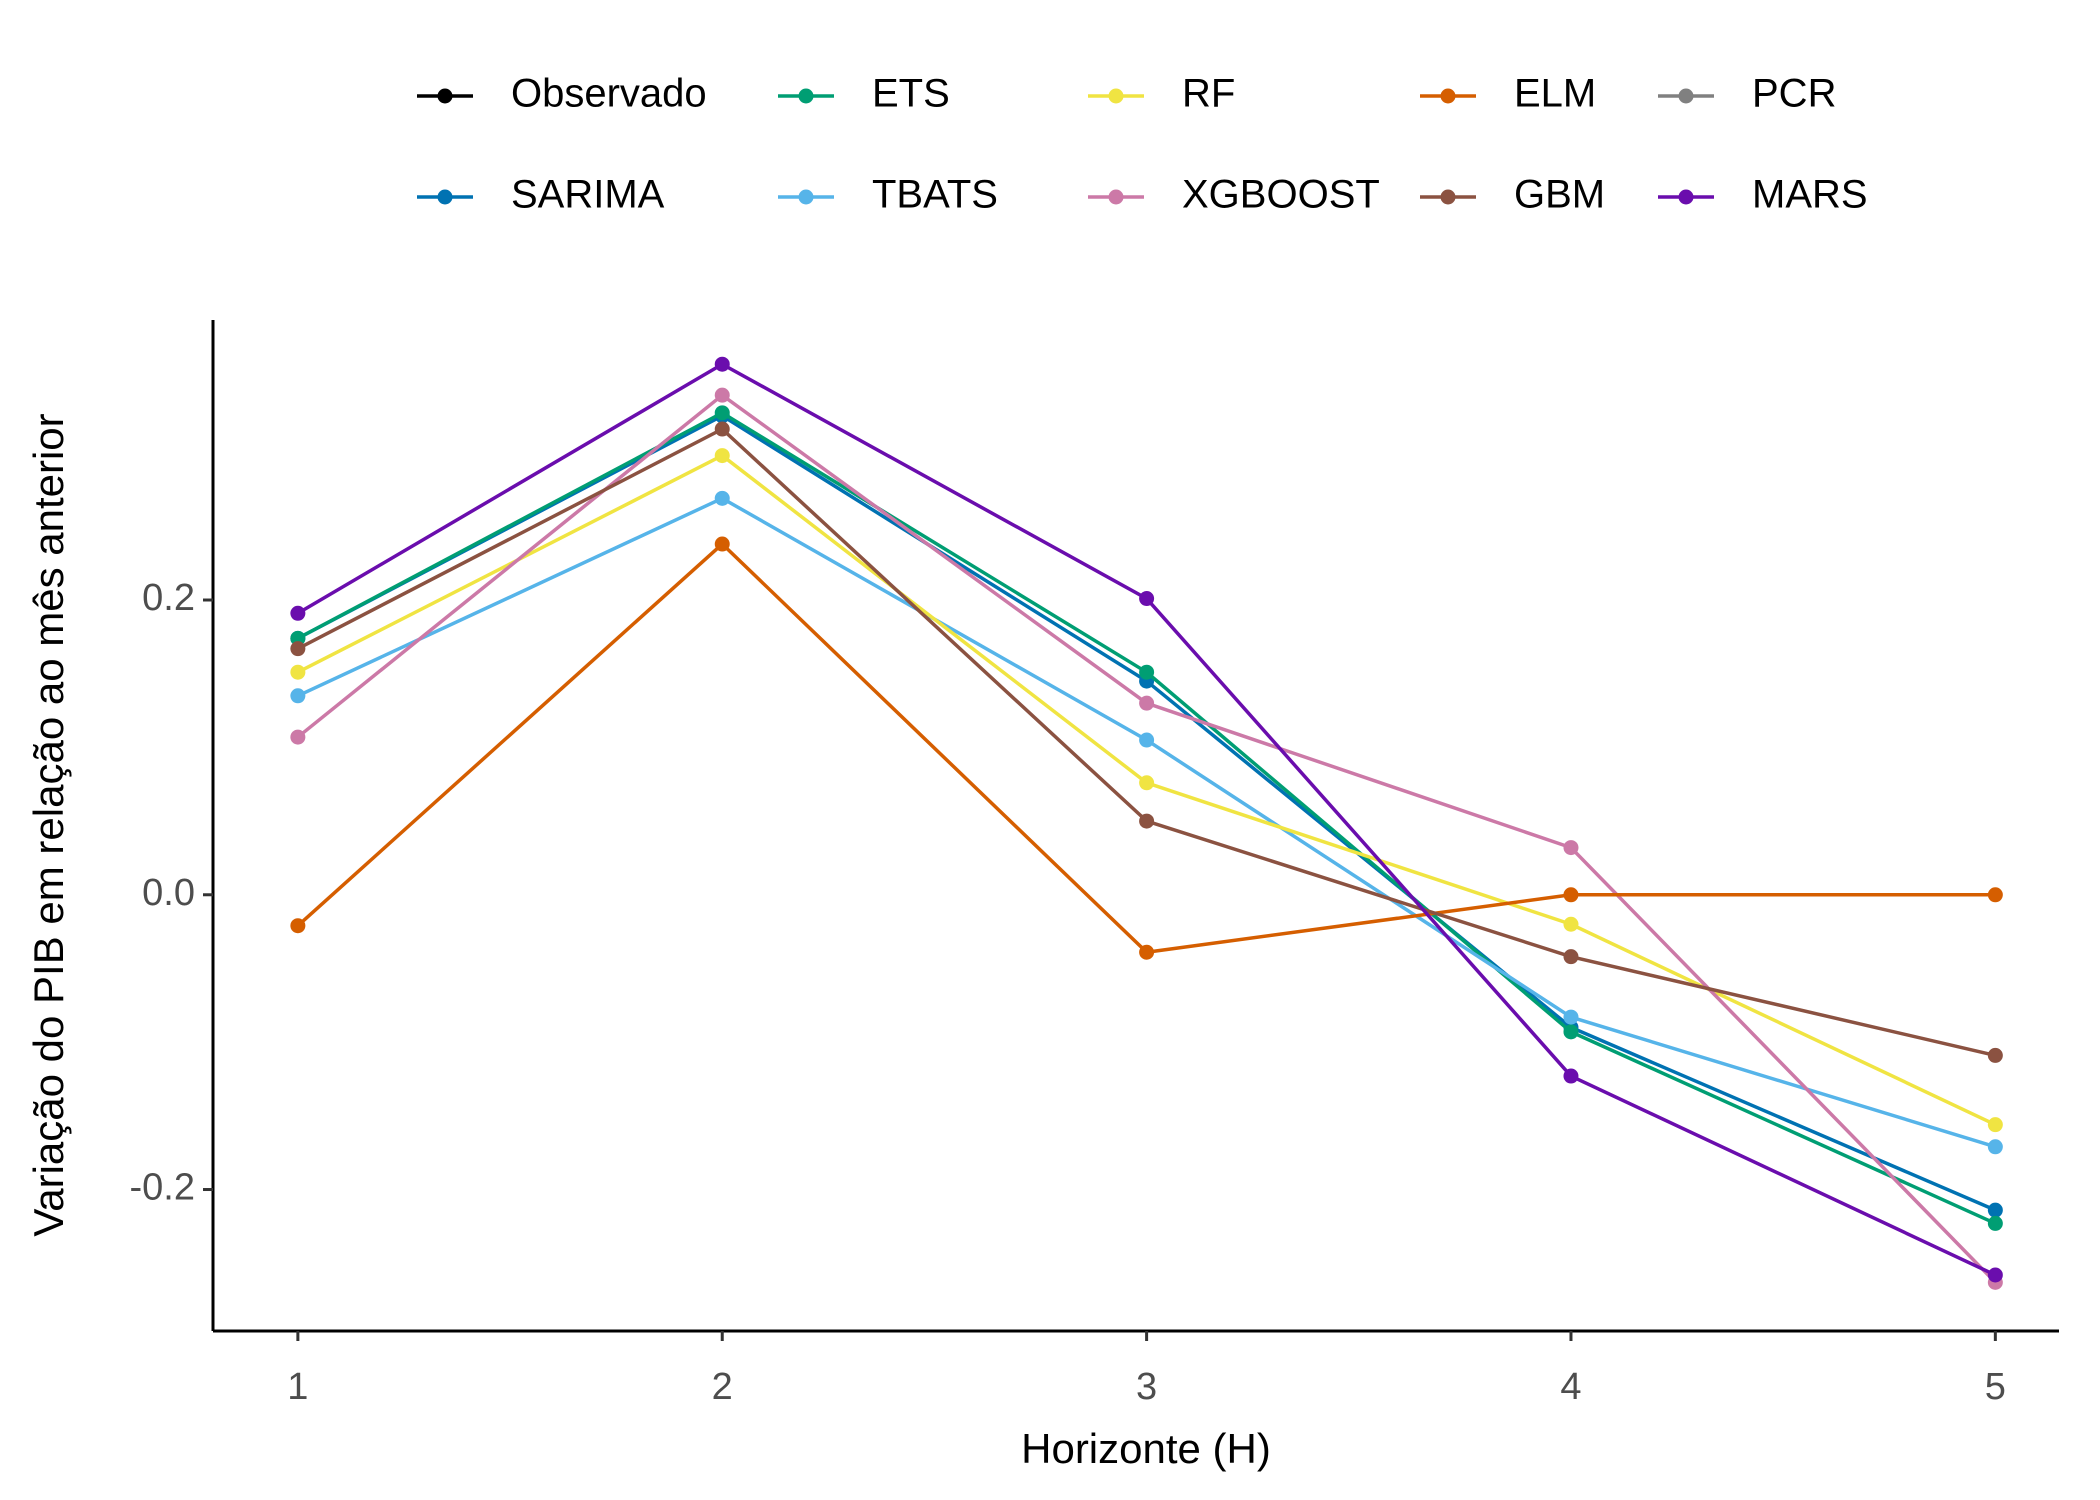 The height and width of the screenshot is (1500, 2100). What do you see at coordinates (1555, 94) in the screenshot?
I see `legend-label: ELM` at bounding box center [1555, 94].